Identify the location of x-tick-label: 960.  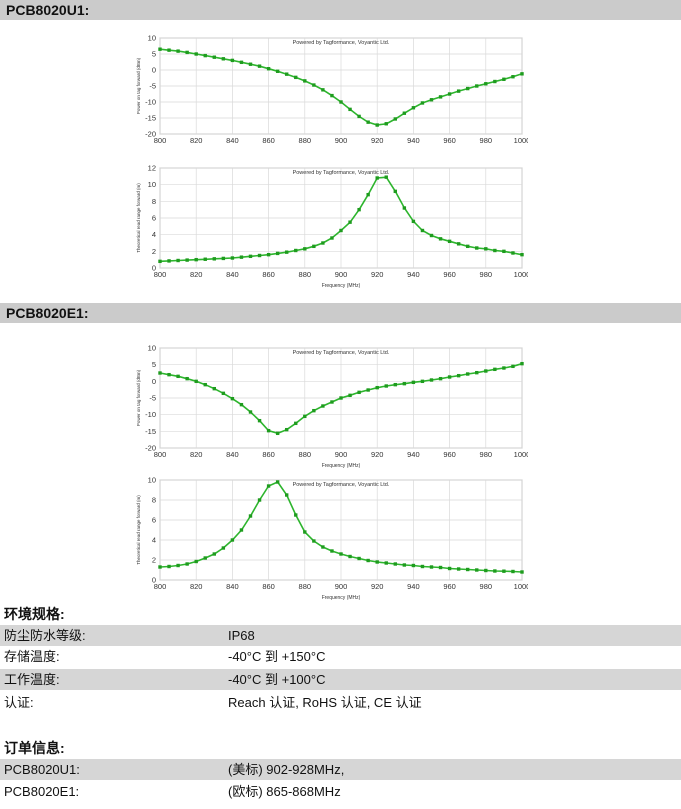
(449, 274).